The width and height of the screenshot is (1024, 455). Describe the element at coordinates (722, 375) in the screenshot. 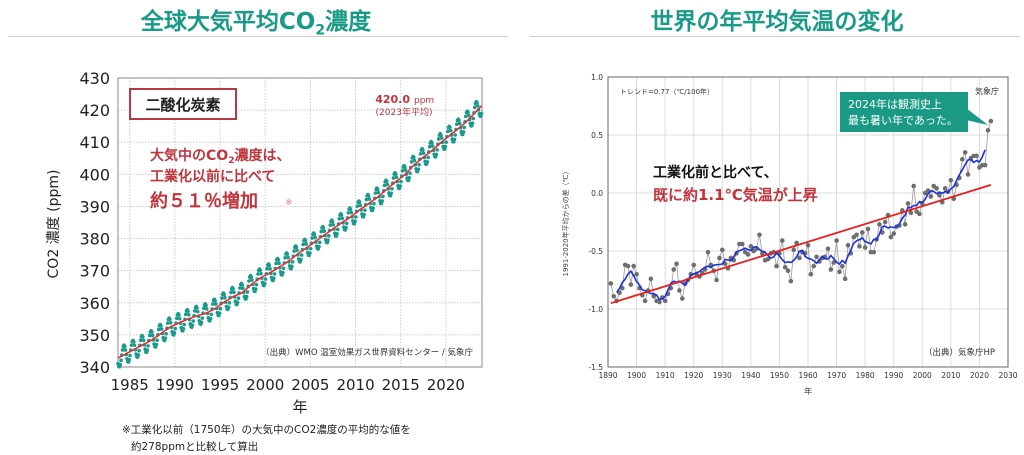

I see `temp-x-tick-label: 1930` at that location.